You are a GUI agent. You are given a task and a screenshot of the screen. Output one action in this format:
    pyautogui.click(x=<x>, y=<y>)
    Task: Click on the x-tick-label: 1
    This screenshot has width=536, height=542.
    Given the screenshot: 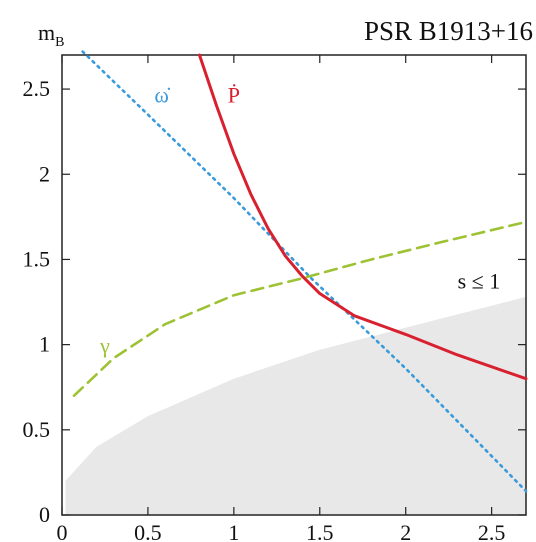 What is the action you would take?
    pyautogui.click(x=233, y=531)
    